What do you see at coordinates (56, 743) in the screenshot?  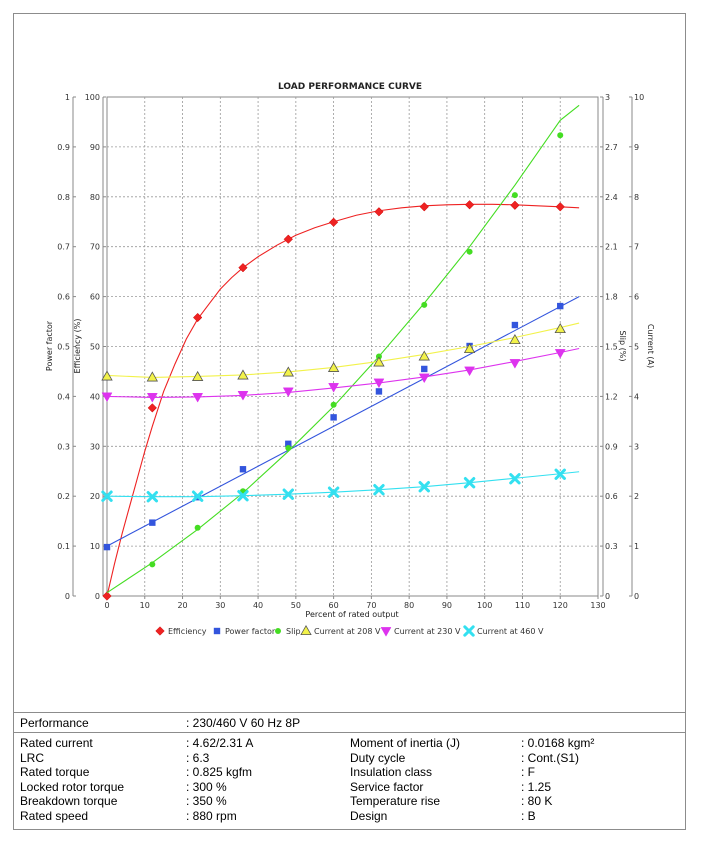 I see `spec-left-label: Rated current` at bounding box center [56, 743].